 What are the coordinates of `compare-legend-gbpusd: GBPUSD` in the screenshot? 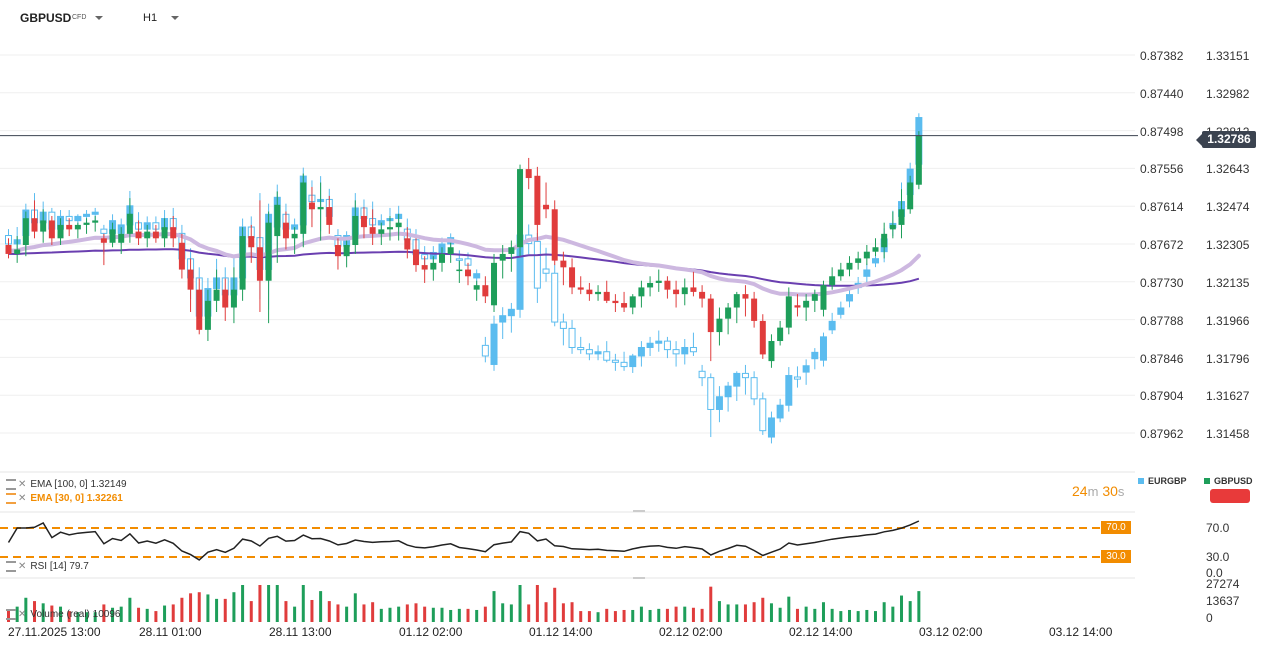 It's located at (1228, 481).